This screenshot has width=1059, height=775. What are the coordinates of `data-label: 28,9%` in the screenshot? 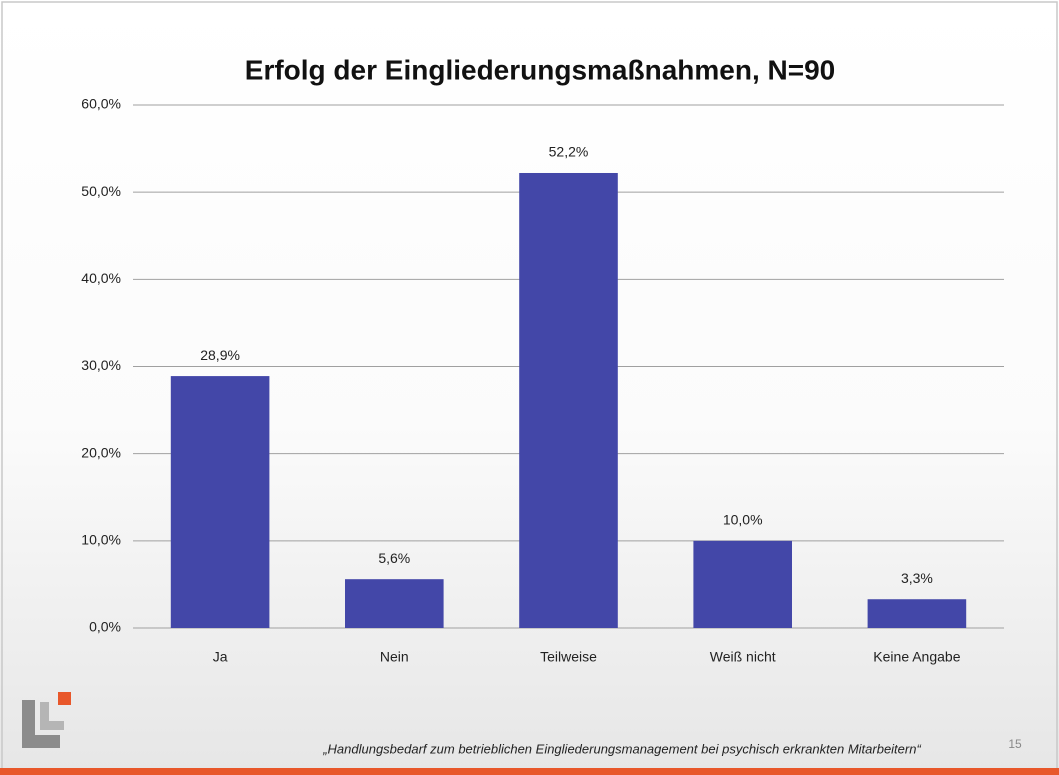 It's located at (220, 355).